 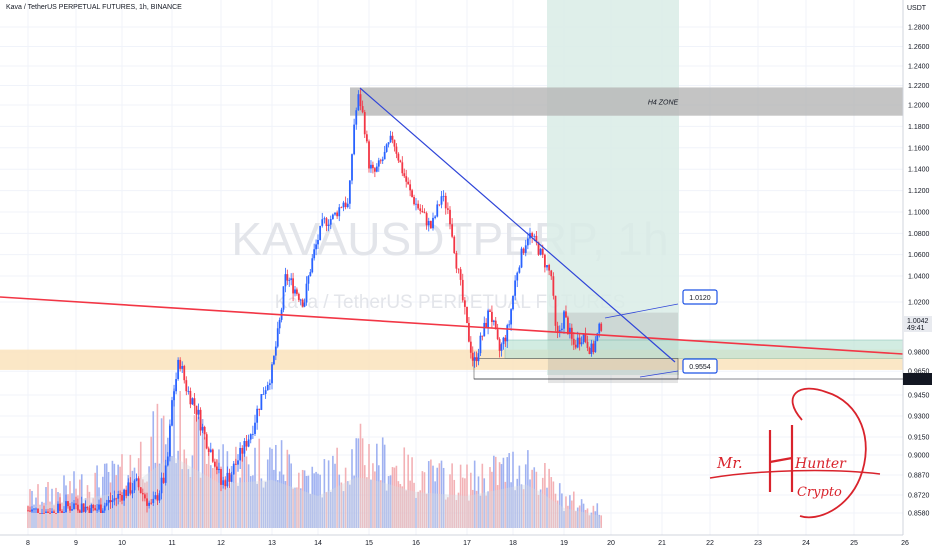 What do you see at coordinates (700, 367) in the screenshot?
I see `label-lower-text: 0.9554` at bounding box center [700, 367].